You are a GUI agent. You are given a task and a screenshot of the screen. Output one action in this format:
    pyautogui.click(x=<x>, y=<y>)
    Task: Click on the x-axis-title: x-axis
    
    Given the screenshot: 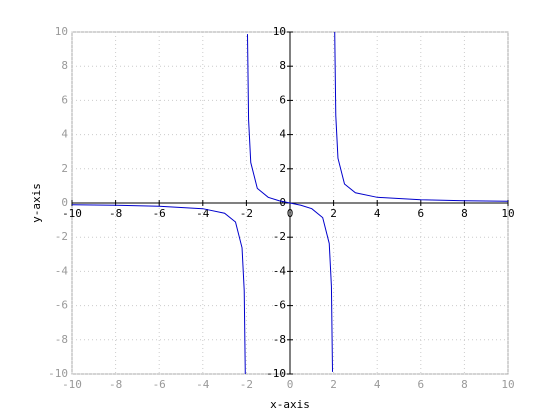 What is the action you would take?
    pyautogui.click(x=290, y=404)
    